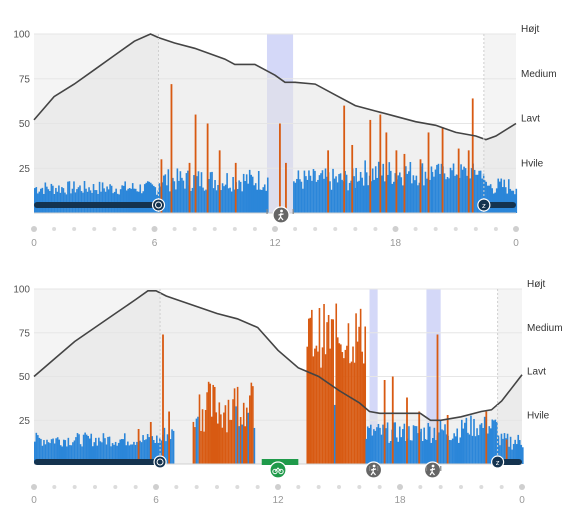 This screenshot has width=568, height=523. Describe the element at coordinates (275, 471) in the screenshot. I see `bike-wheel` at that location.